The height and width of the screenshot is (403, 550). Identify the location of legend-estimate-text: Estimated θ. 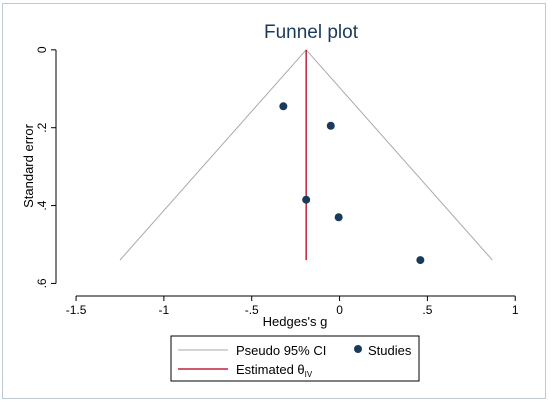
(270, 369).